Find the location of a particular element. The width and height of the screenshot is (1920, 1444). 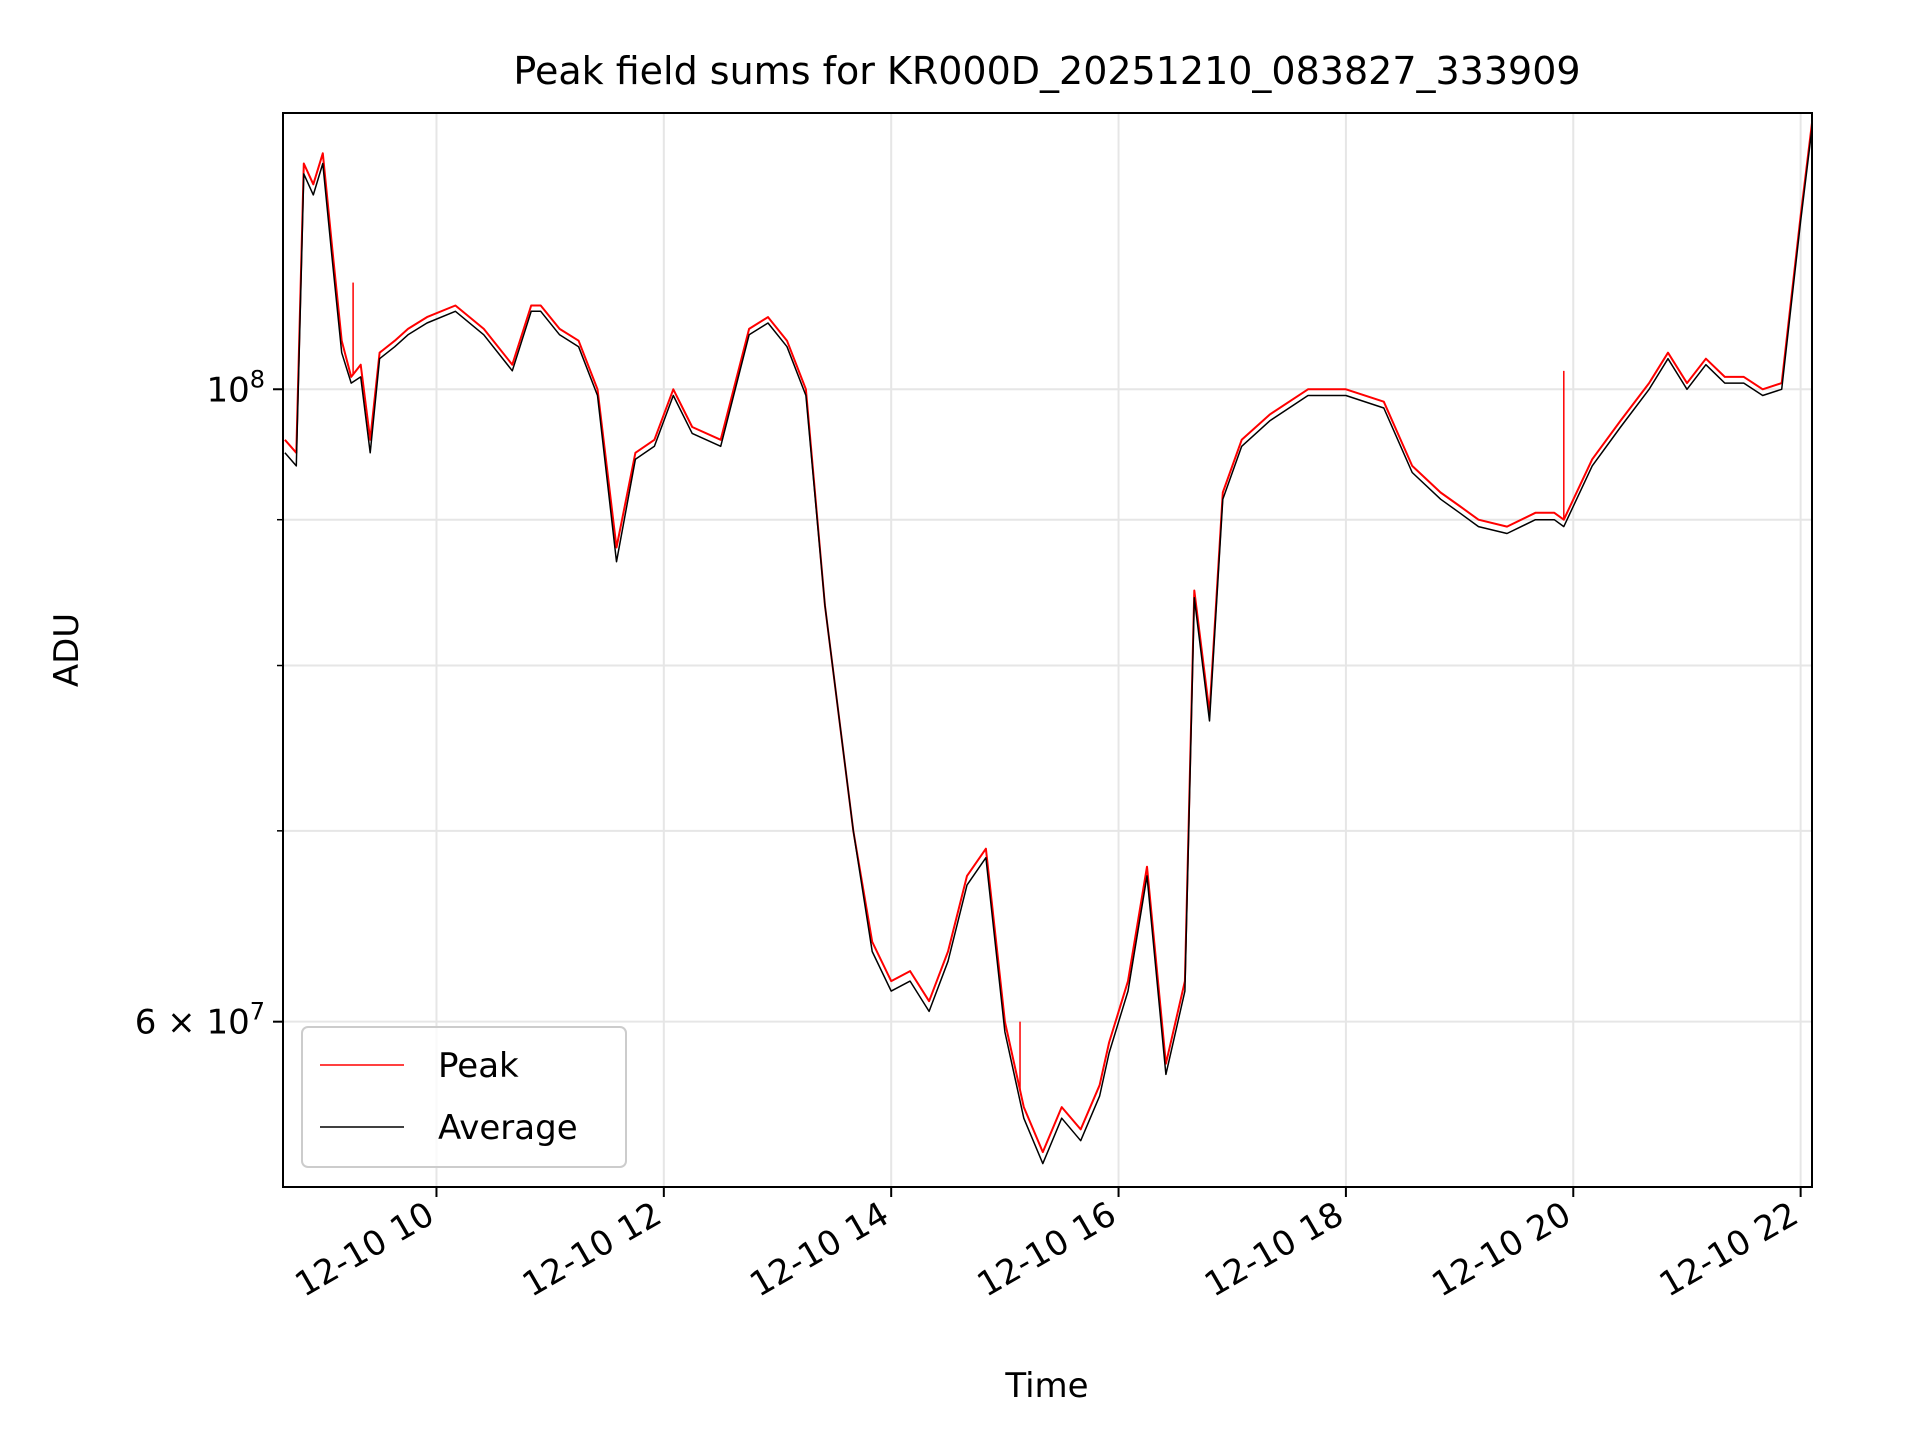

y-tick-label: 6 × 107 is located at coordinates (200, 1020).